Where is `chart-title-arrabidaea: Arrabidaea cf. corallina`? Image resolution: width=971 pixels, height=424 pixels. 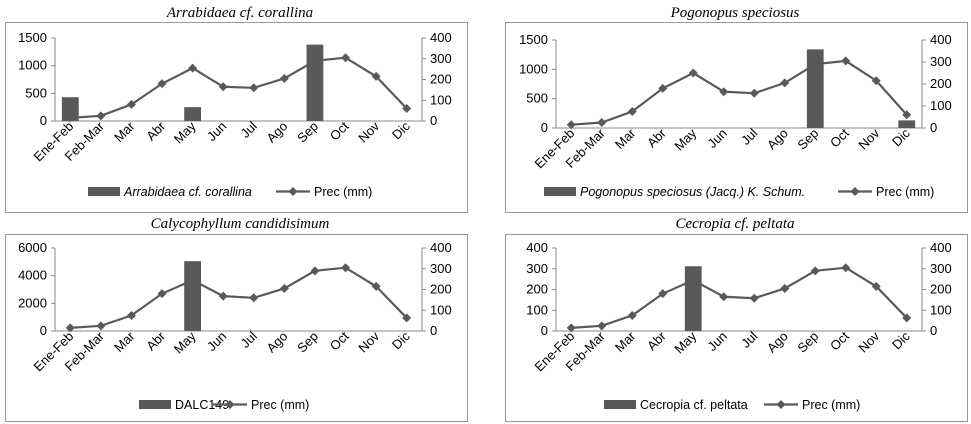 chart-title-arrabidaea: Arrabidaea cf. corallina is located at coordinates (240, 13).